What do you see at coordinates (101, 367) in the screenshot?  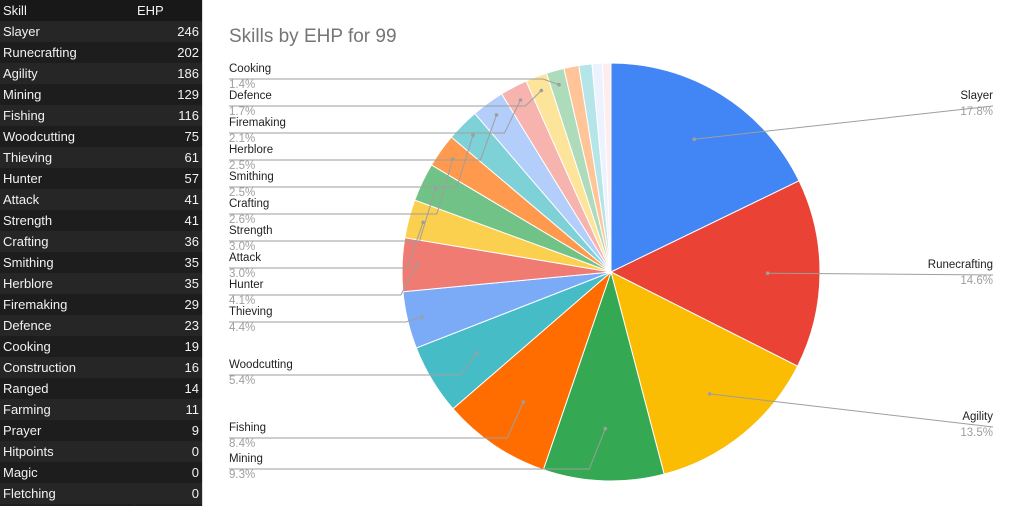 I see `table-row: Construction 16` at bounding box center [101, 367].